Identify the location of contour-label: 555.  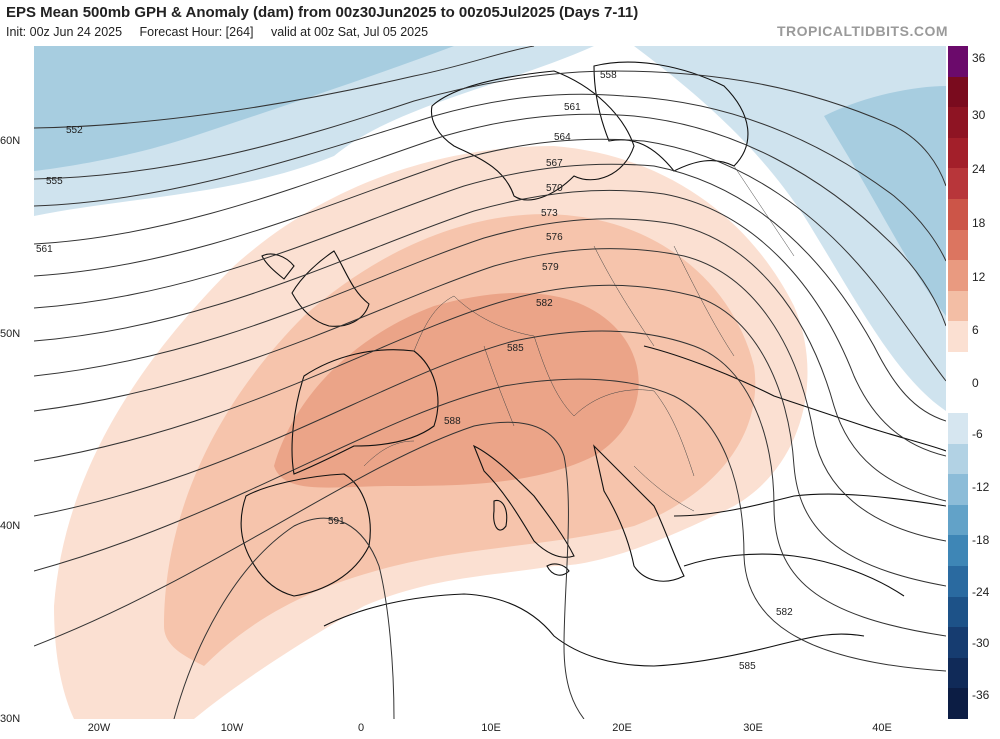
(54, 181).